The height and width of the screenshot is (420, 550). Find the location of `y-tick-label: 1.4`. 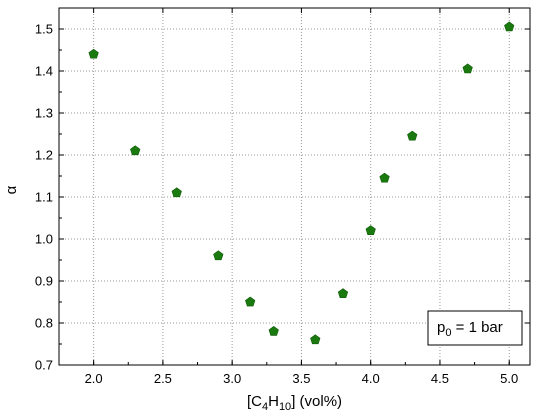

y-tick-label: 1.4 is located at coordinates (44, 71).